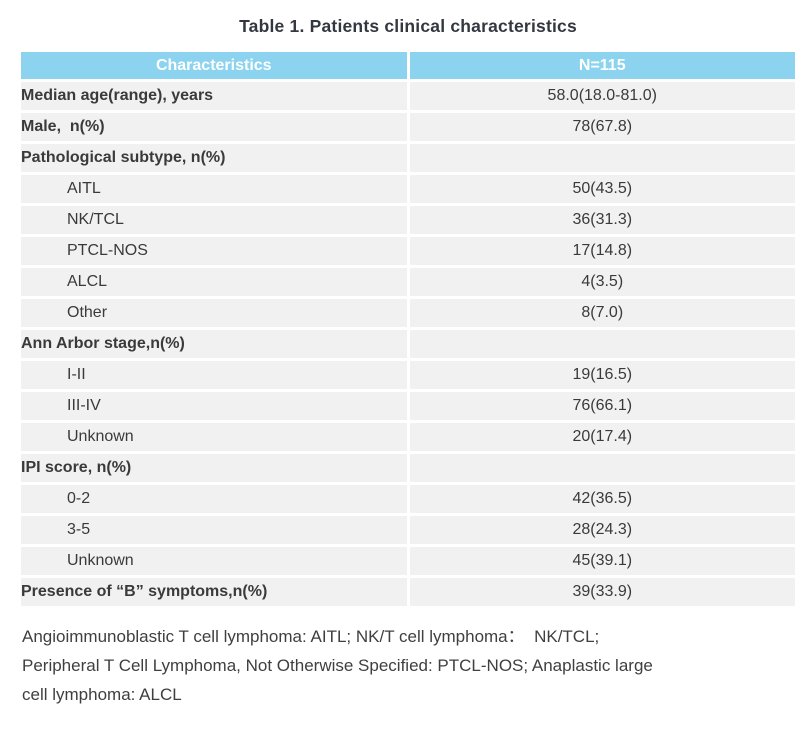  What do you see at coordinates (600, 375) in the screenshot?
I see `row-value-cell: 19(16.5)` at bounding box center [600, 375].